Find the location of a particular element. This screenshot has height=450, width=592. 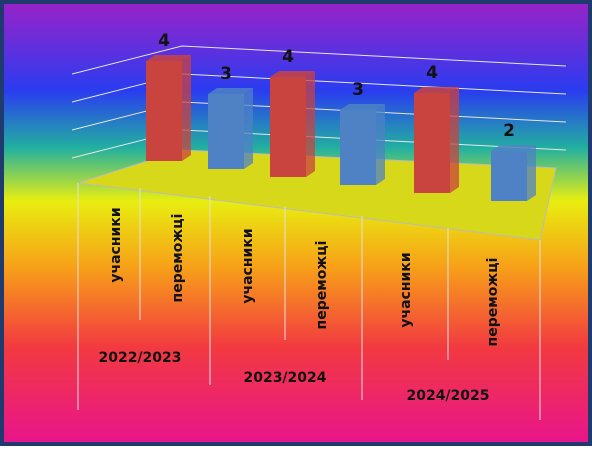

group-label: 2022/2023 is located at coordinates (139, 358).